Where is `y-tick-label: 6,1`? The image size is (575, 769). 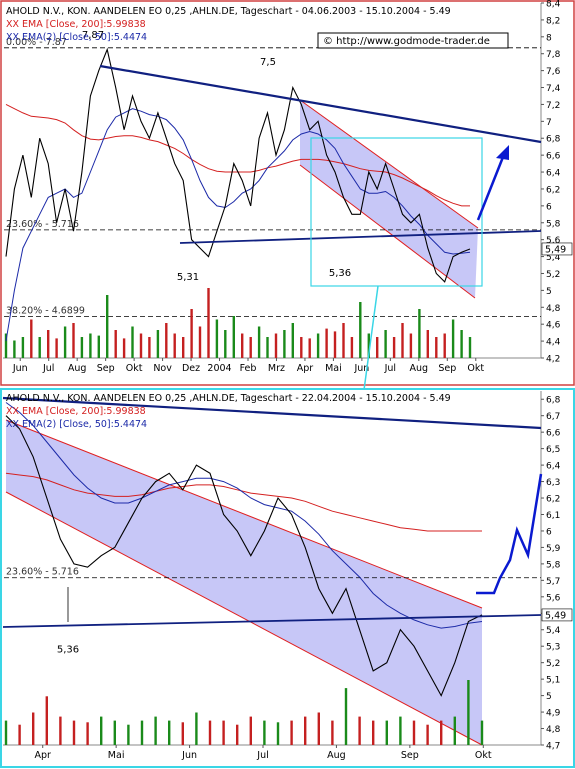 y-tick-label: 6,1 is located at coordinates (553, 516).